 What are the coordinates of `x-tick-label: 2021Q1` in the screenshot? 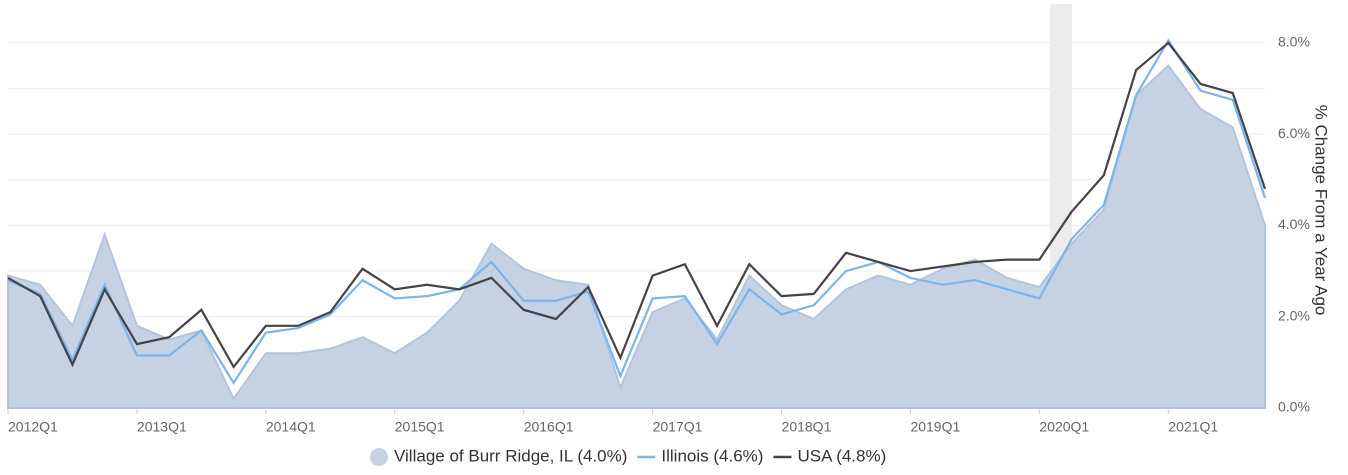 It's located at (1193, 427).